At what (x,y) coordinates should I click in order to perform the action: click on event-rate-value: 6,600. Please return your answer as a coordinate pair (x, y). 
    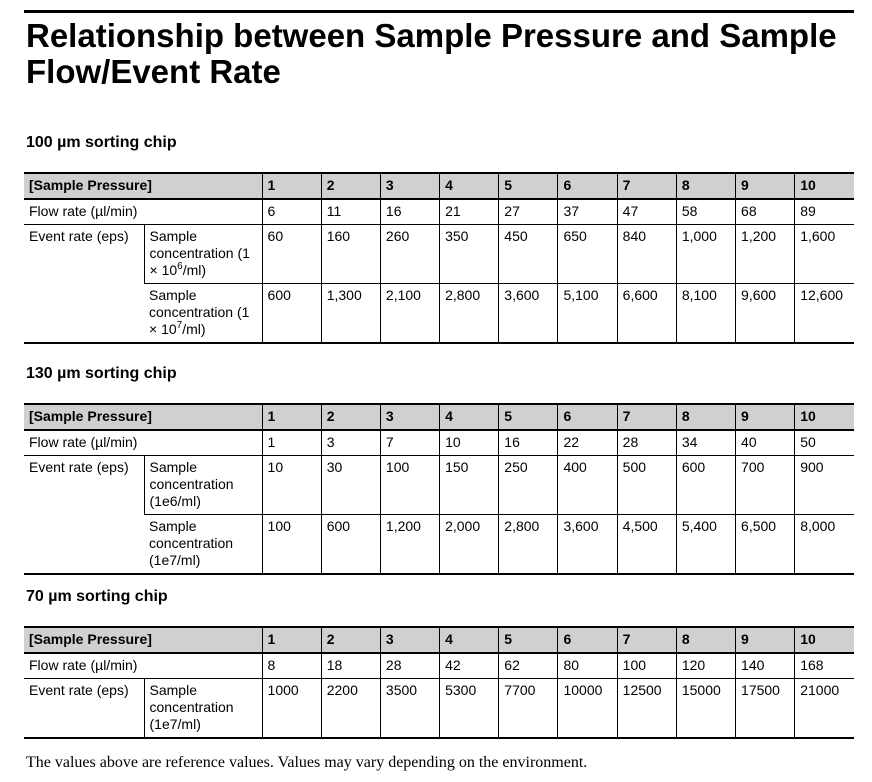
    Looking at the image, I should click on (646, 313).